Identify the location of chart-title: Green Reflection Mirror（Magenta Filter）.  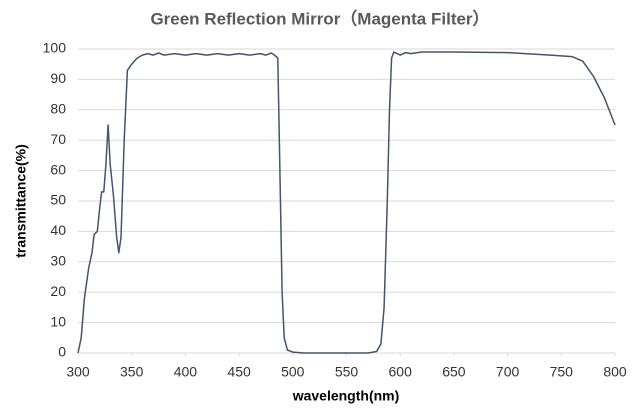
(319, 18).